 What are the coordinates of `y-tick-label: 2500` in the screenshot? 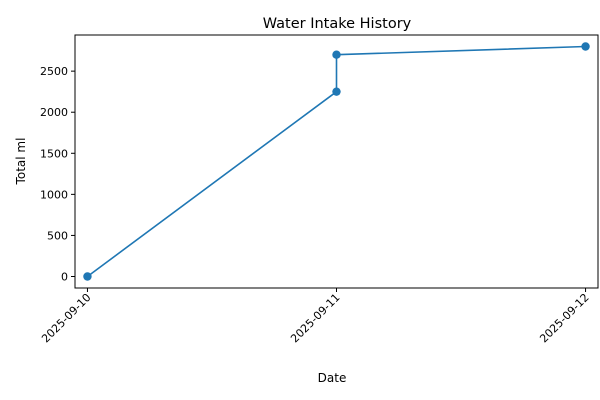 It's located at (54, 71).